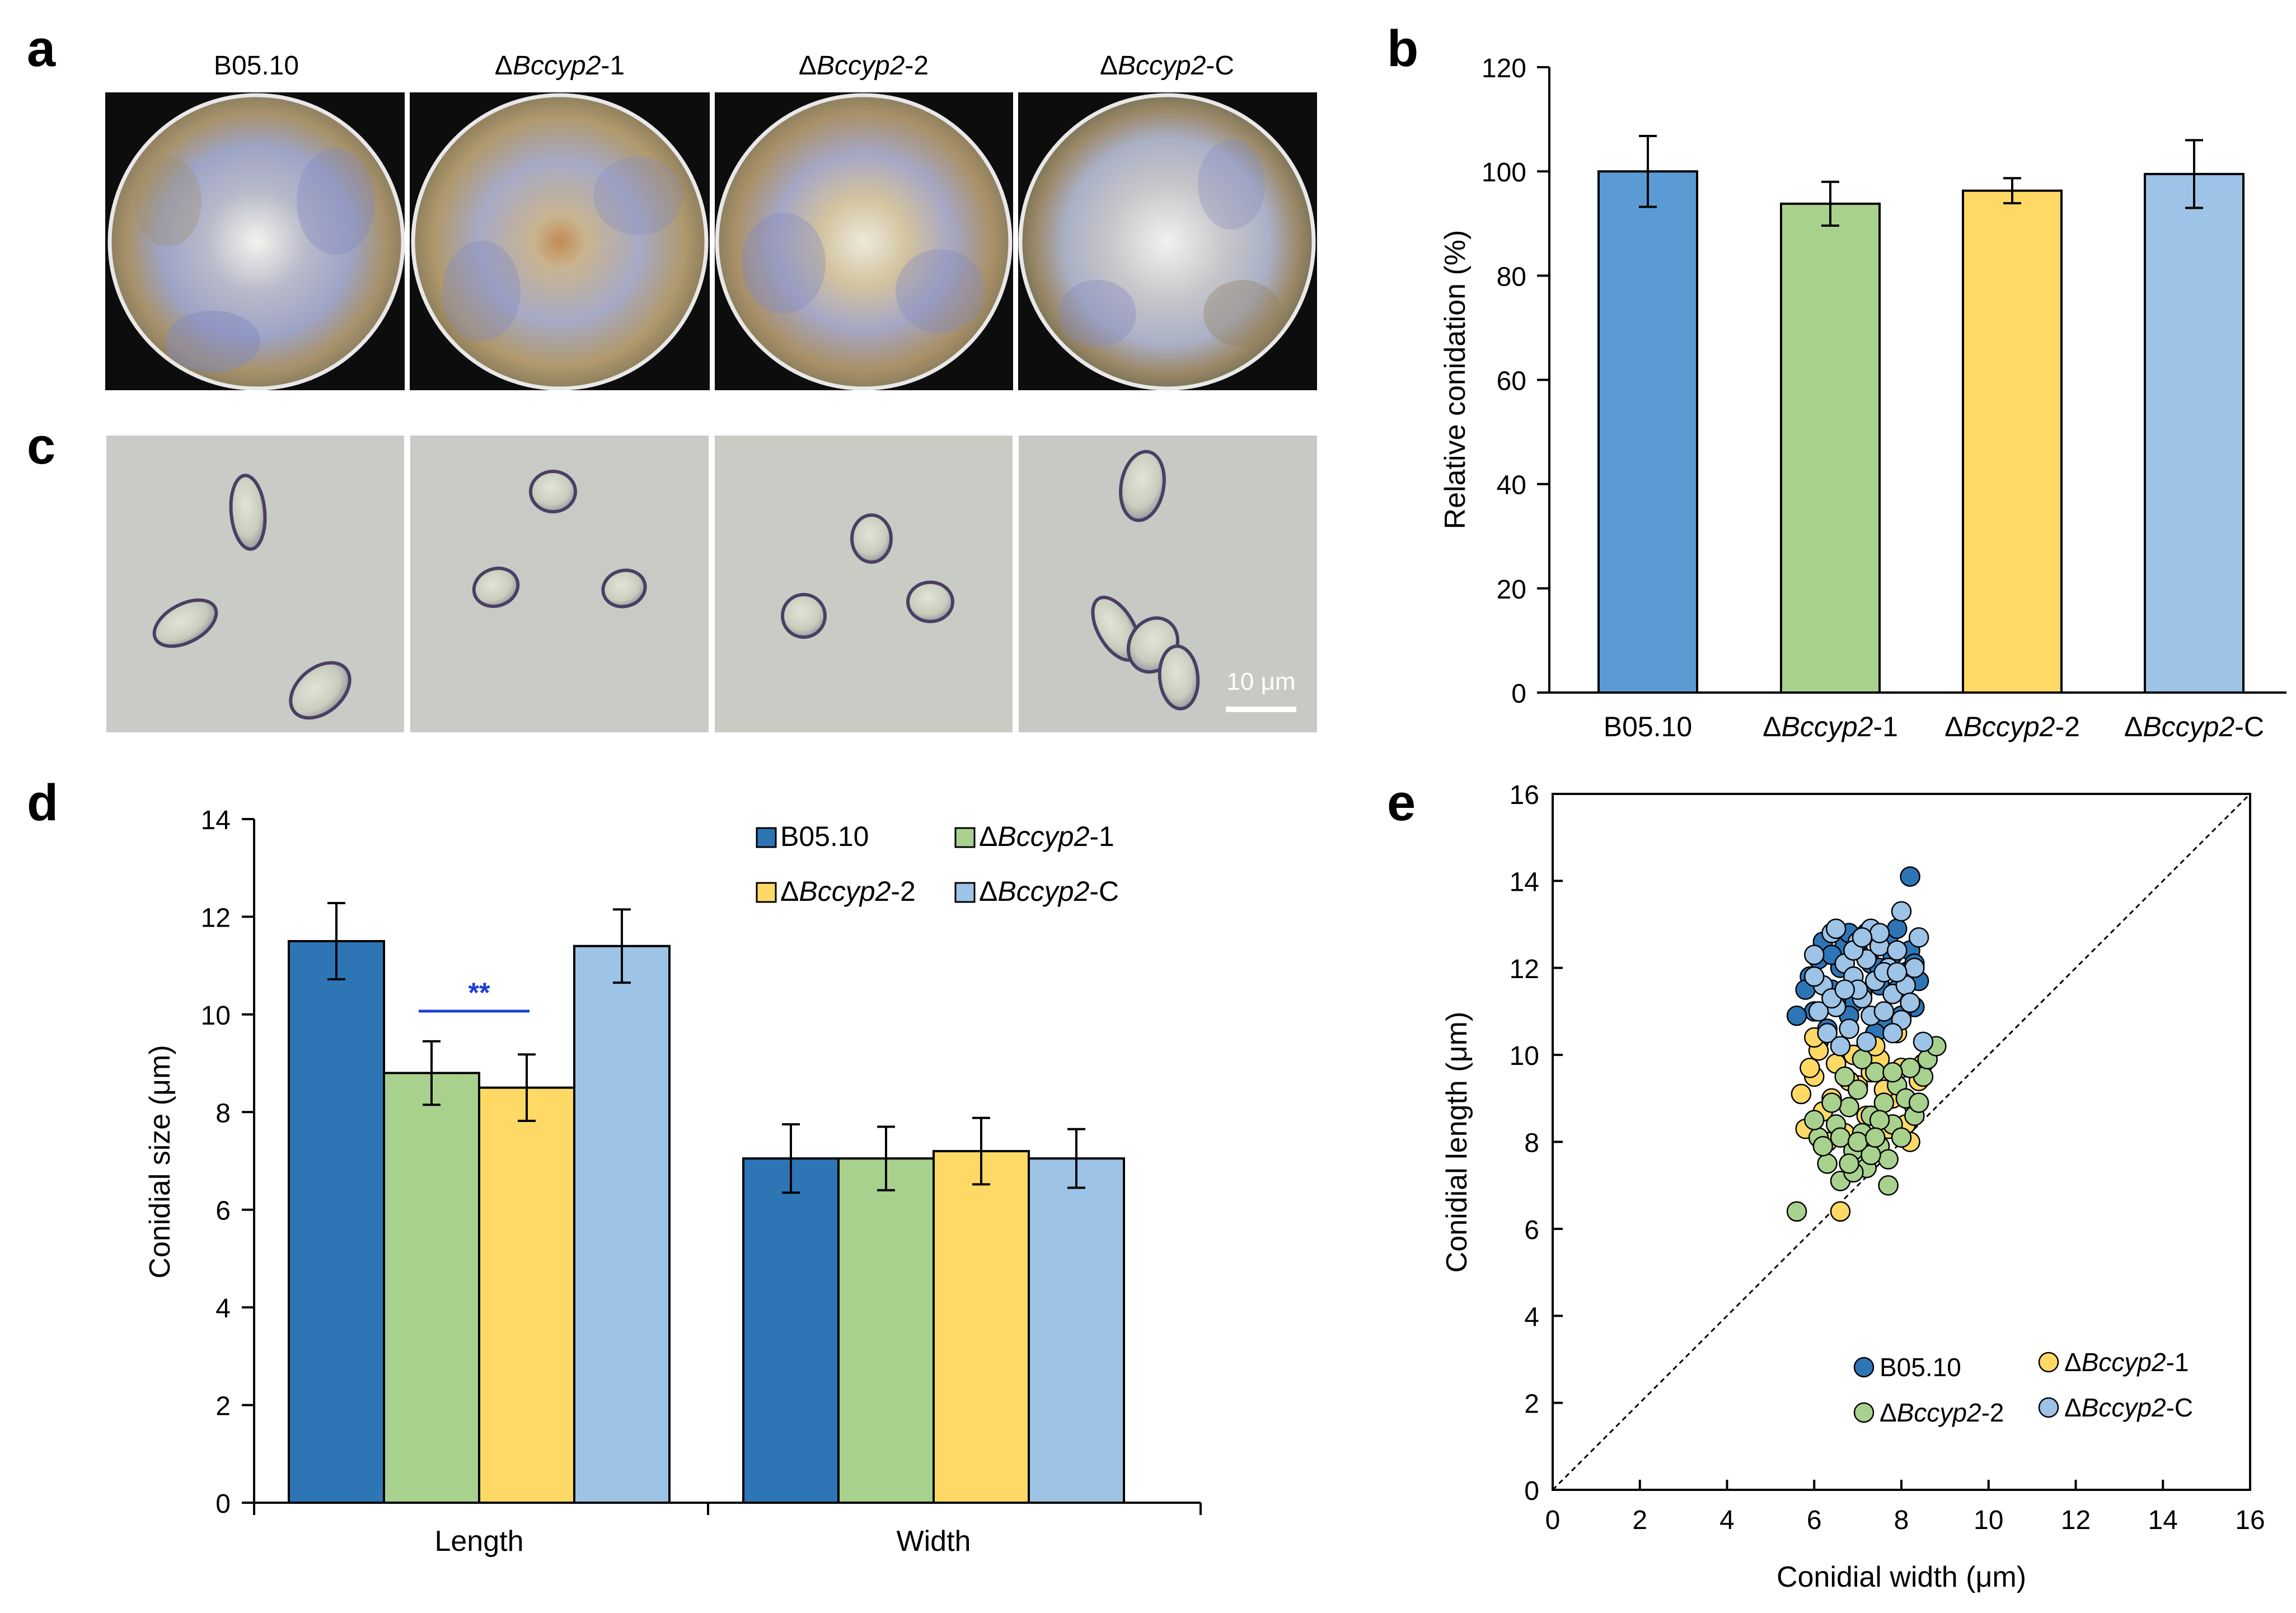 This screenshot has width=2296, height=1613. What do you see at coordinates (848, 891) in the screenshot?
I see `d-legend-label: ΔBccyp2-2` at bounding box center [848, 891].